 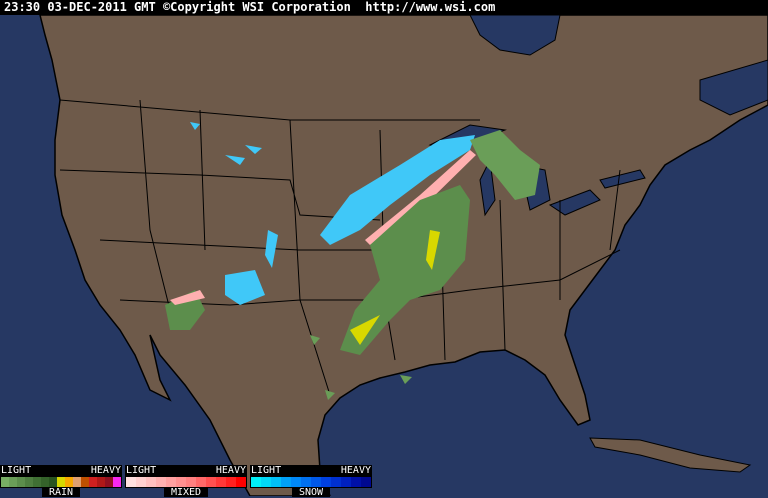 What do you see at coordinates (670, 455) in the screenshot?
I see `cuba` at bounding box center [670, 455].